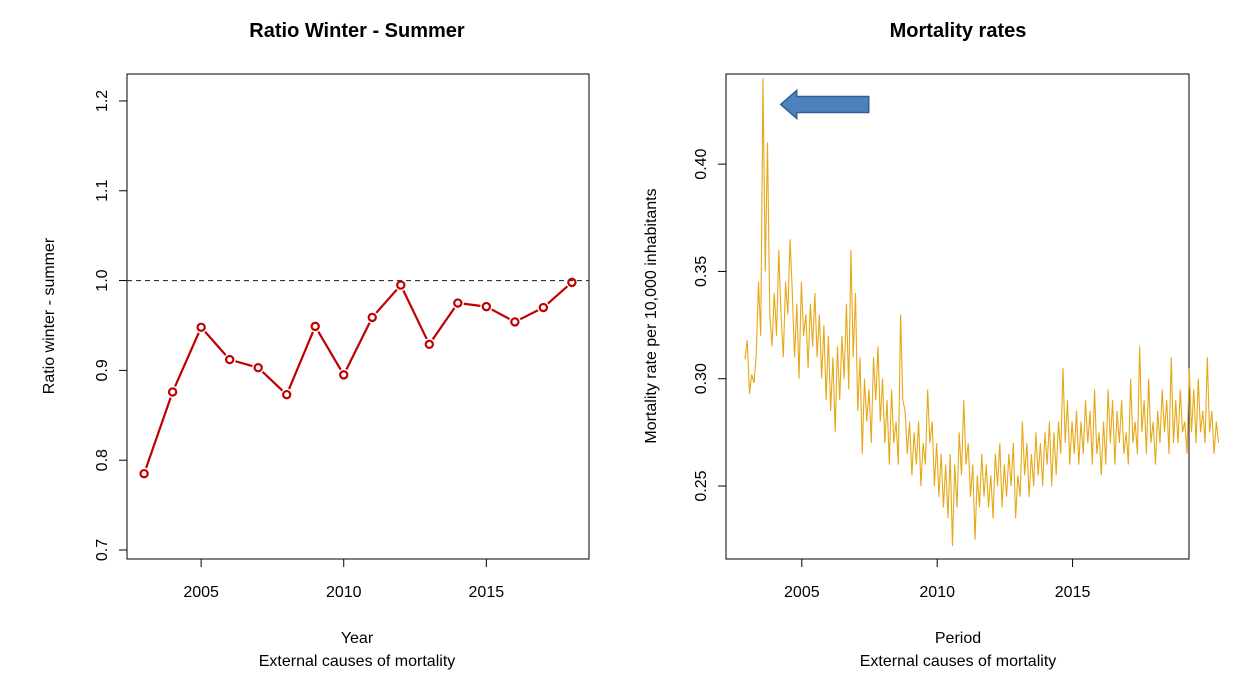 Image resolution: width=1241 pixels, height=676 pixels. What do you see at coordinates (102, 191) in the screenshot?
I see `y-tick-label: 1.1` at bounding box center [102, 191].